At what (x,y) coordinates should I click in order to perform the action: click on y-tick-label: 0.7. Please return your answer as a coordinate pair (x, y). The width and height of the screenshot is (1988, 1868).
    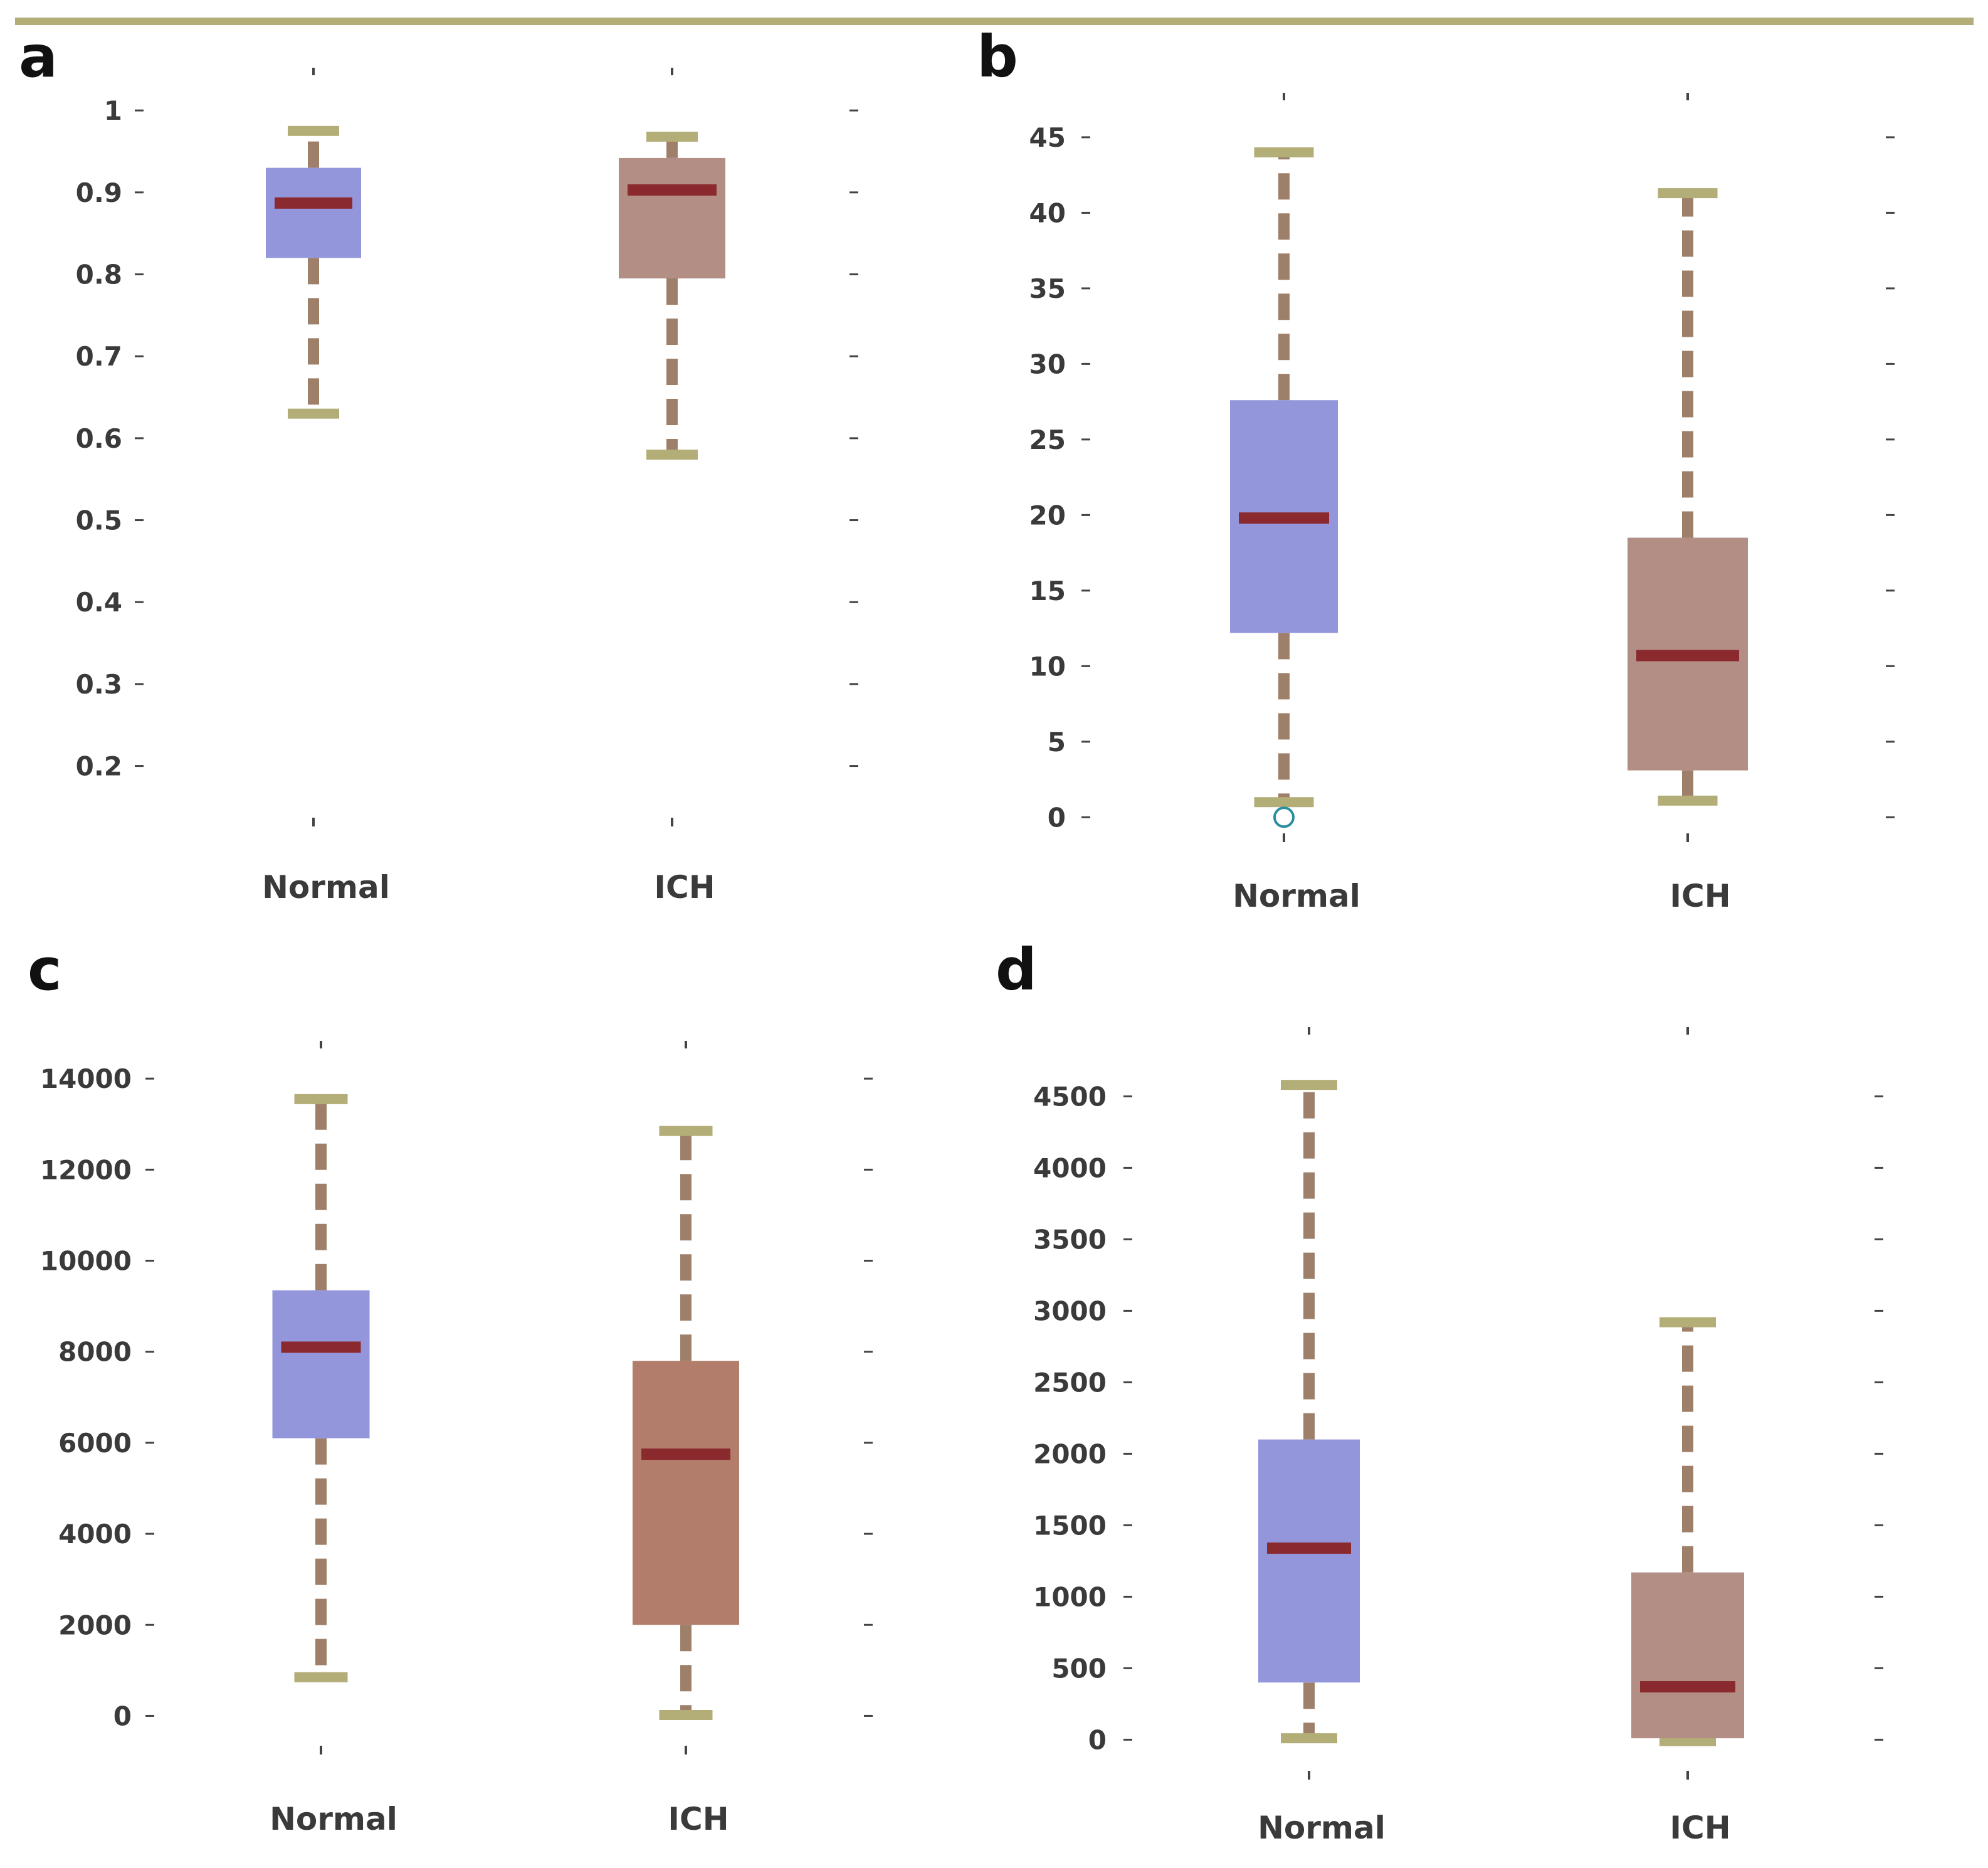
    Looking at the image, I should click on (99, 356).